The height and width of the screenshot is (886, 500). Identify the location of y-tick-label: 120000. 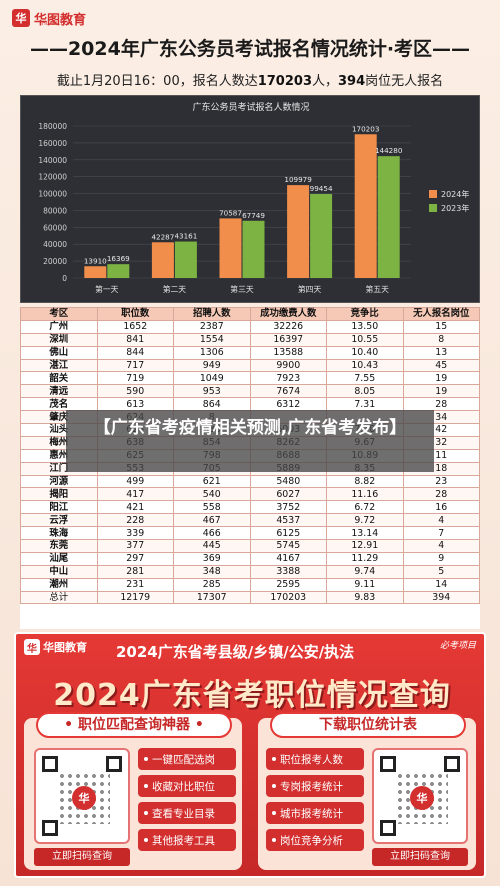
(52, 177).